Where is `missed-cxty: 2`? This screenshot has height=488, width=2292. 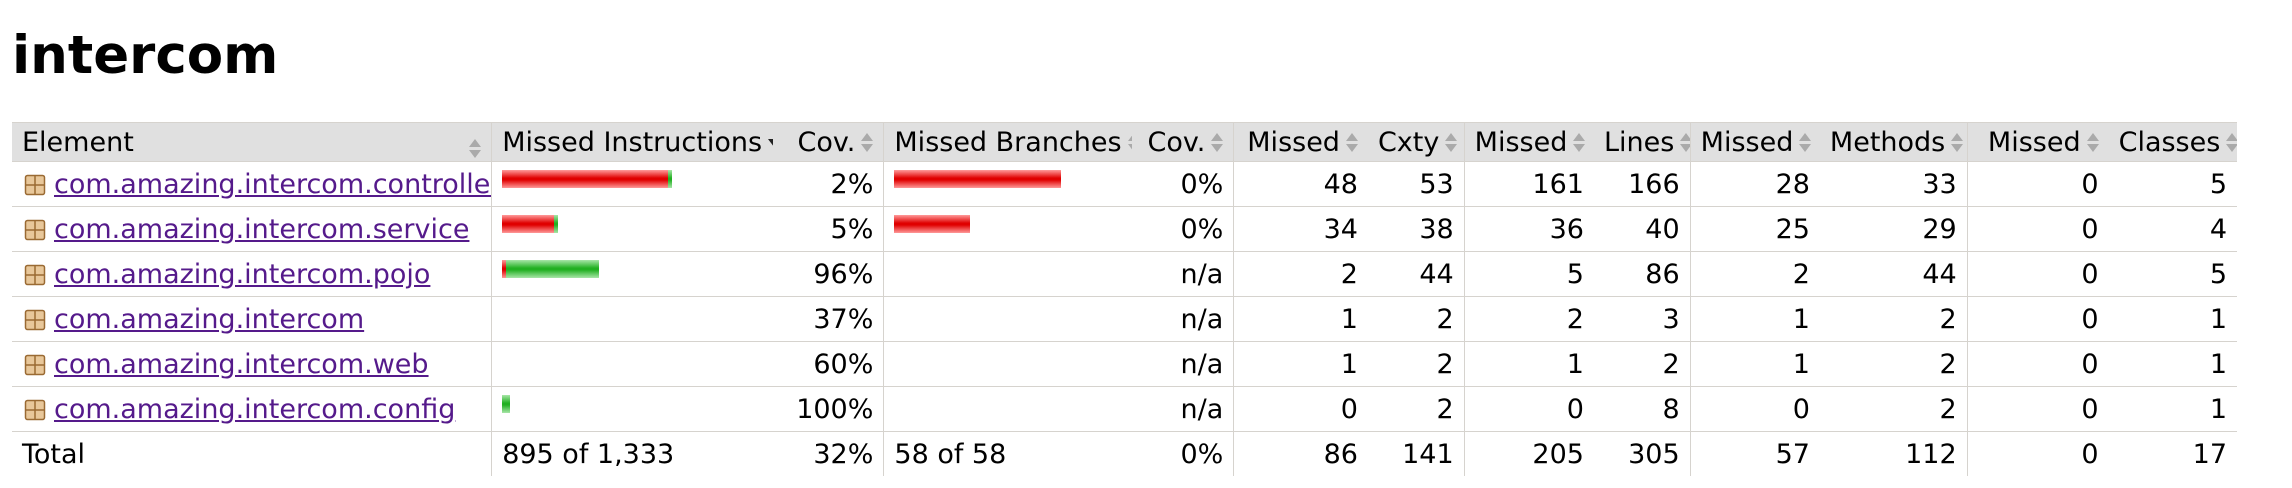
missed-cxty: 2 is located at coordinates (1300, 274).